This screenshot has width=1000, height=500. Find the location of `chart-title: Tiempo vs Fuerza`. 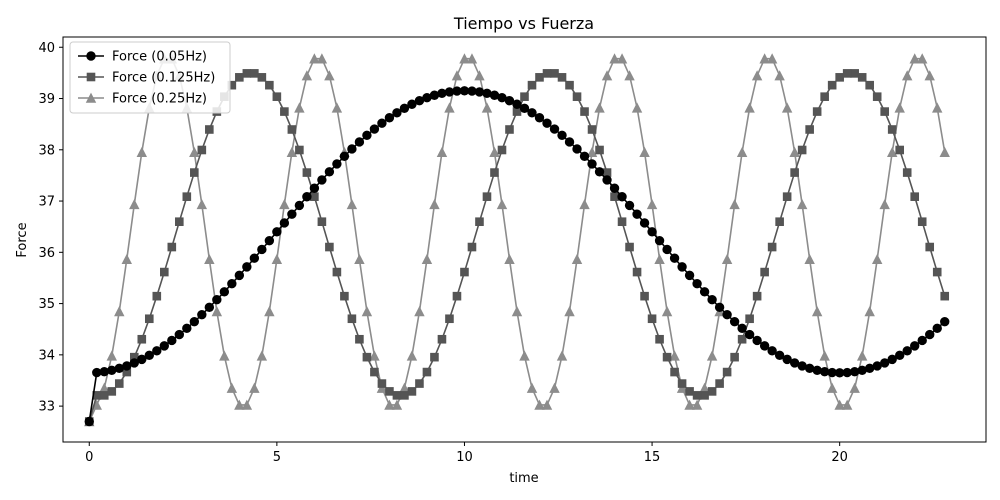

chart-title: Tiempo vs Fuerza is located at coordinates (523, 23).